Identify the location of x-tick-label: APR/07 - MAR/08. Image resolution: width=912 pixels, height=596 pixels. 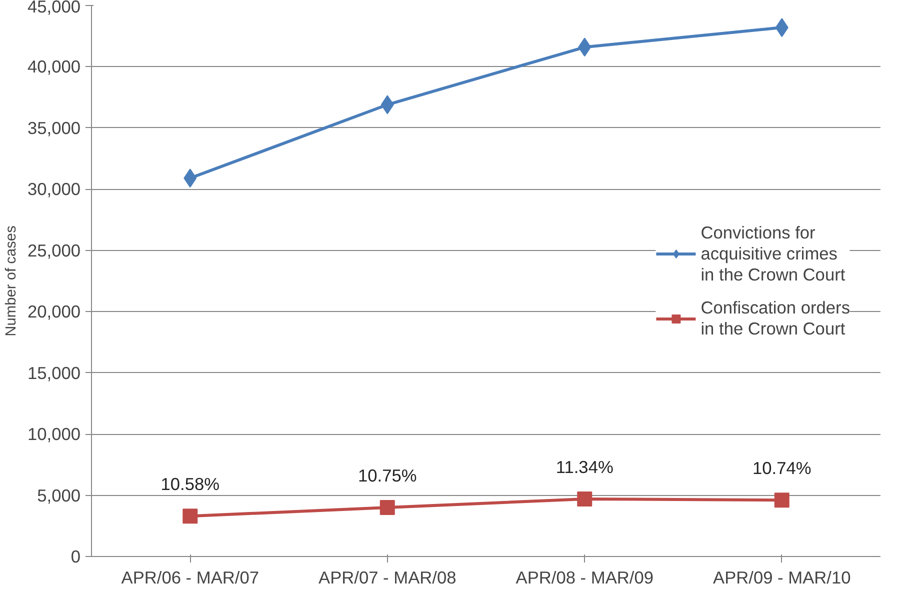
(387, 578).